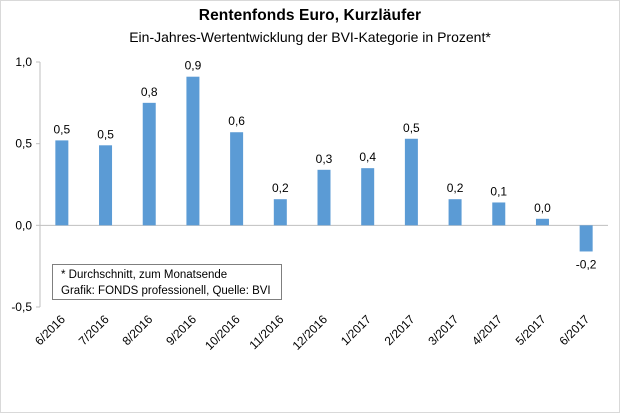  Describe the element at coordinates (574, 330) in the screenshot. I see `x-tick-label: 6/2017` at that location.